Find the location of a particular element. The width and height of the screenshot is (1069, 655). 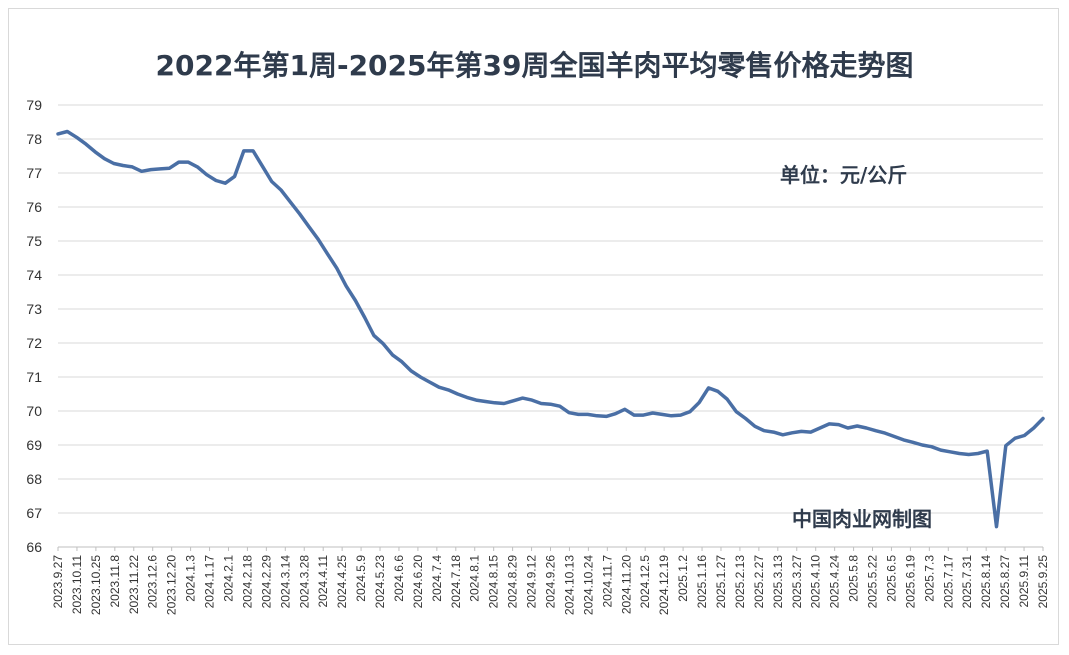

x-tick-label: 2025.5.22 is located at coordinates (873, 582).